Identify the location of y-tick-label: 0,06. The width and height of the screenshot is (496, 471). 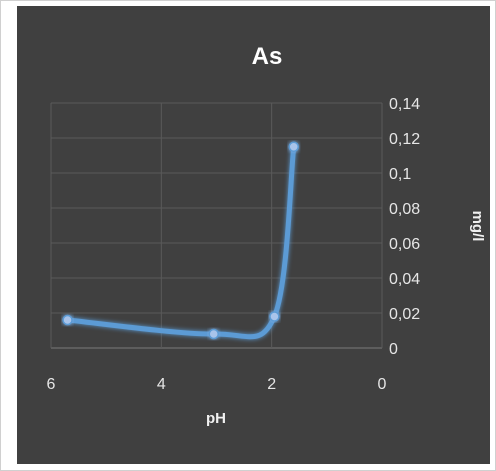
(404, 244).